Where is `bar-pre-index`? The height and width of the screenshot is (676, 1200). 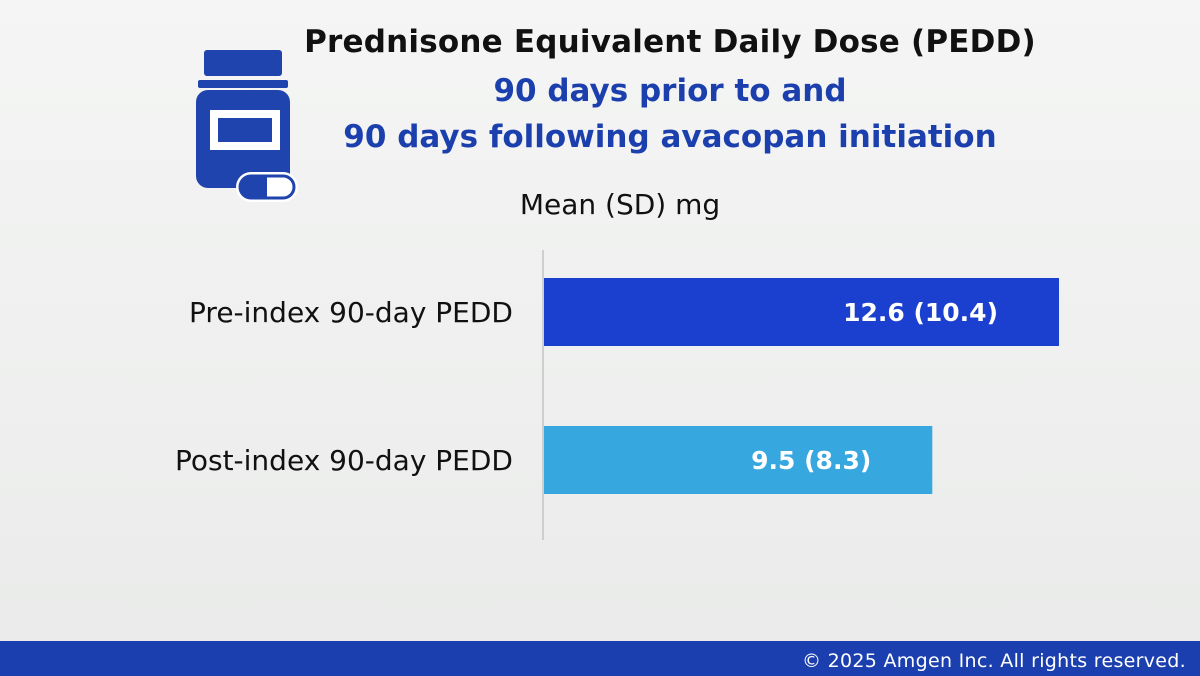
bar-pre-index is located at coordinates (801, 312).